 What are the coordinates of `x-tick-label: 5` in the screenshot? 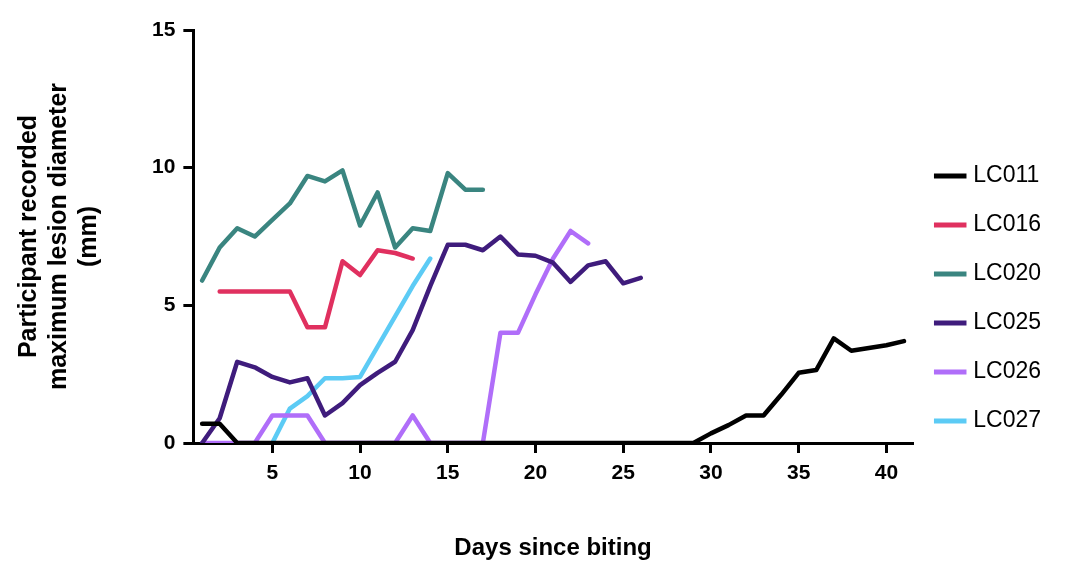 It's located at (272, 472).